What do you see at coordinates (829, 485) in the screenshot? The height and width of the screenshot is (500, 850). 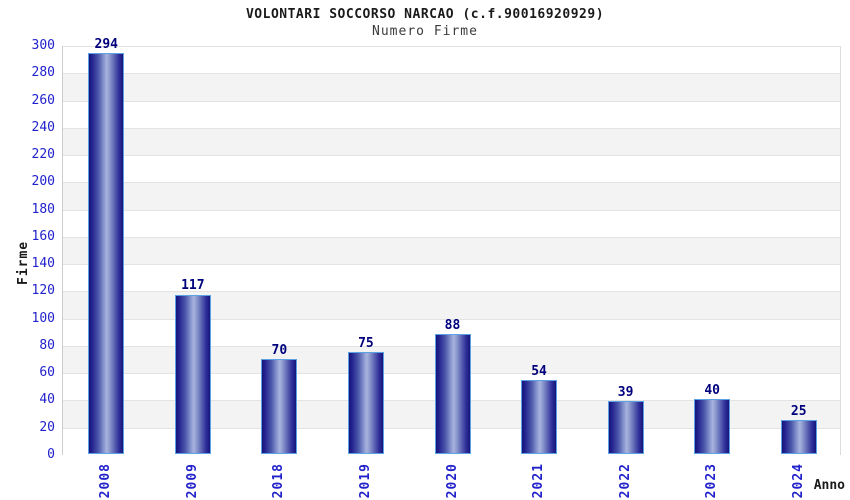 I see `x-axis-label: Anno` at bounding box center [829, 485].